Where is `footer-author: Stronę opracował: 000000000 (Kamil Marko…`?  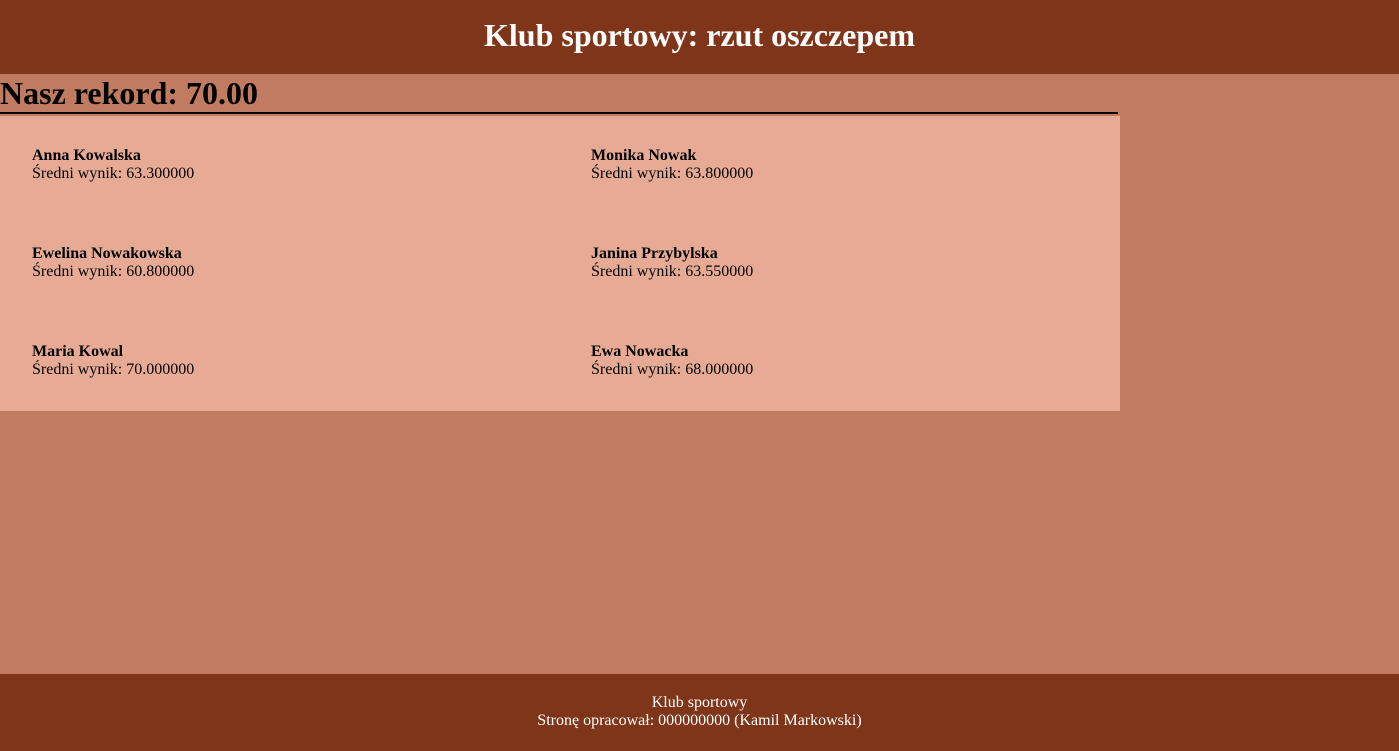 footer-author: Stronę opracował: 000000000 (Kamil Marko… is located at coordinates (699, 720).